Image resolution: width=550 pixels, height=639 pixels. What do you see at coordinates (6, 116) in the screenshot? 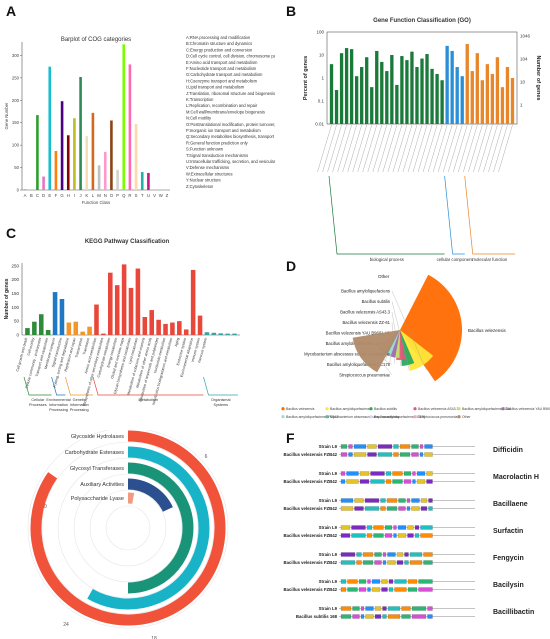
I see `y-axis-label: Gene Number` at bounding box center [6, 116].